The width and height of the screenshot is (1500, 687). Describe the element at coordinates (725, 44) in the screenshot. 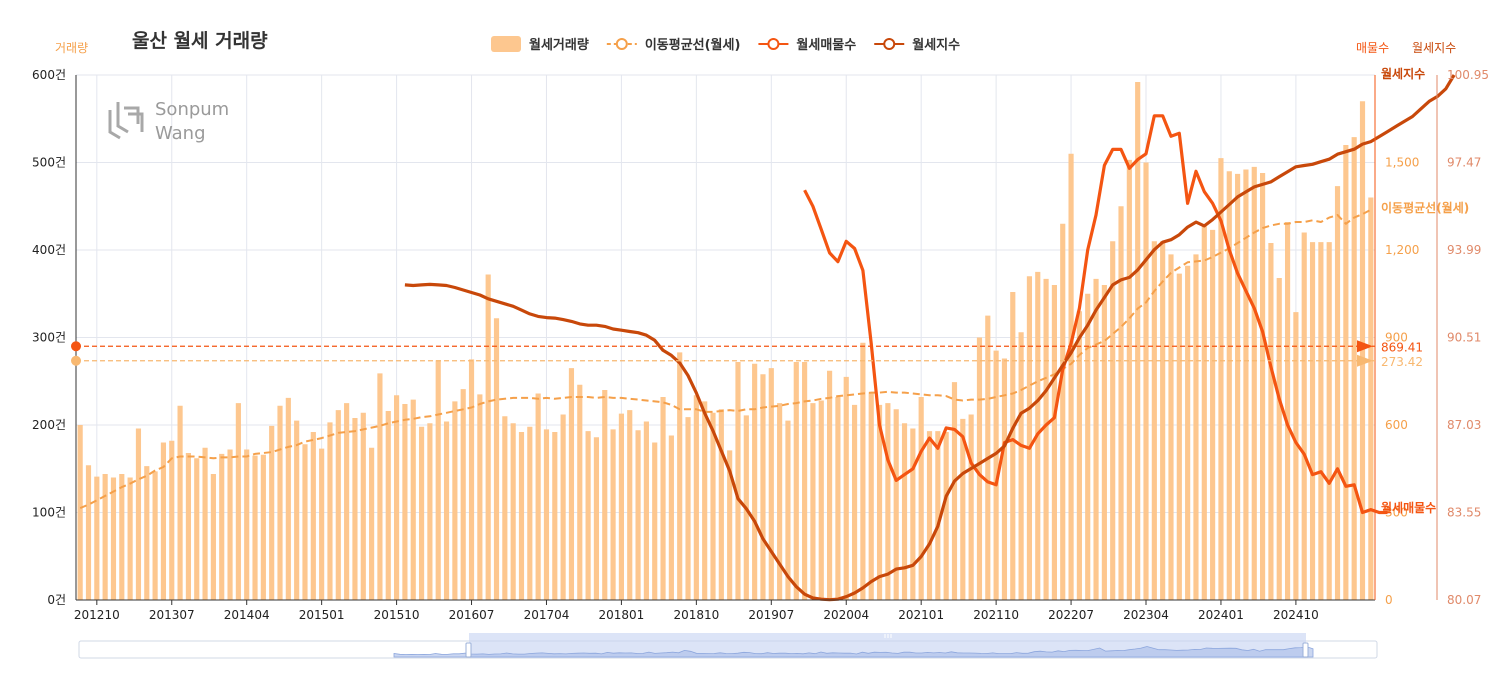

I see `legend: 월세거래량 이동평균선(월세) 월세매물수 월세지수` at that location.